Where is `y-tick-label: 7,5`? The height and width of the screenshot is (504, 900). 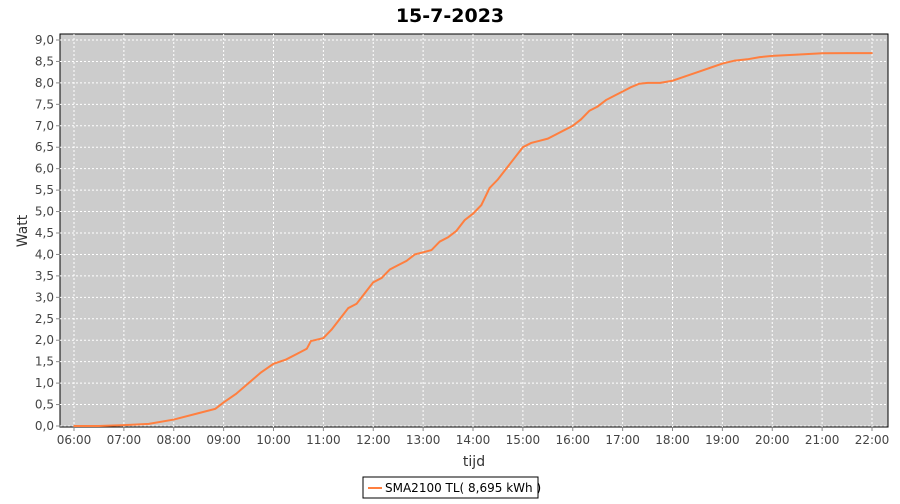 y-tick-label: 7,5 is located at coordinates (44, 104).